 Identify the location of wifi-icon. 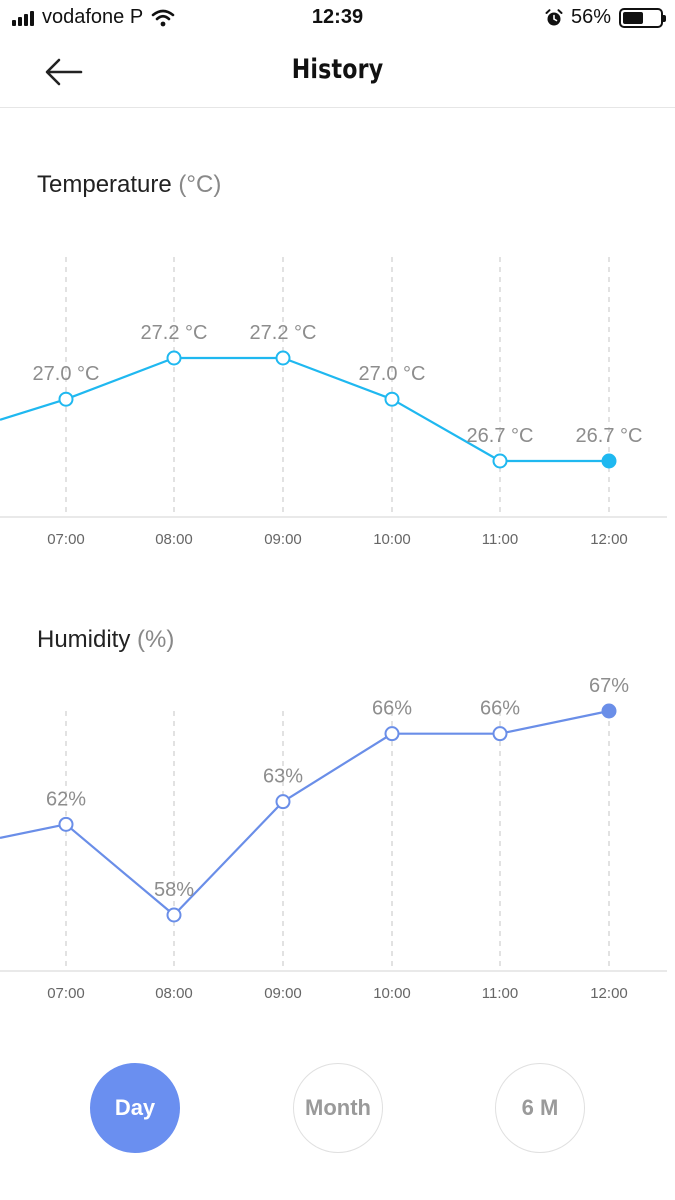
(163, 17).